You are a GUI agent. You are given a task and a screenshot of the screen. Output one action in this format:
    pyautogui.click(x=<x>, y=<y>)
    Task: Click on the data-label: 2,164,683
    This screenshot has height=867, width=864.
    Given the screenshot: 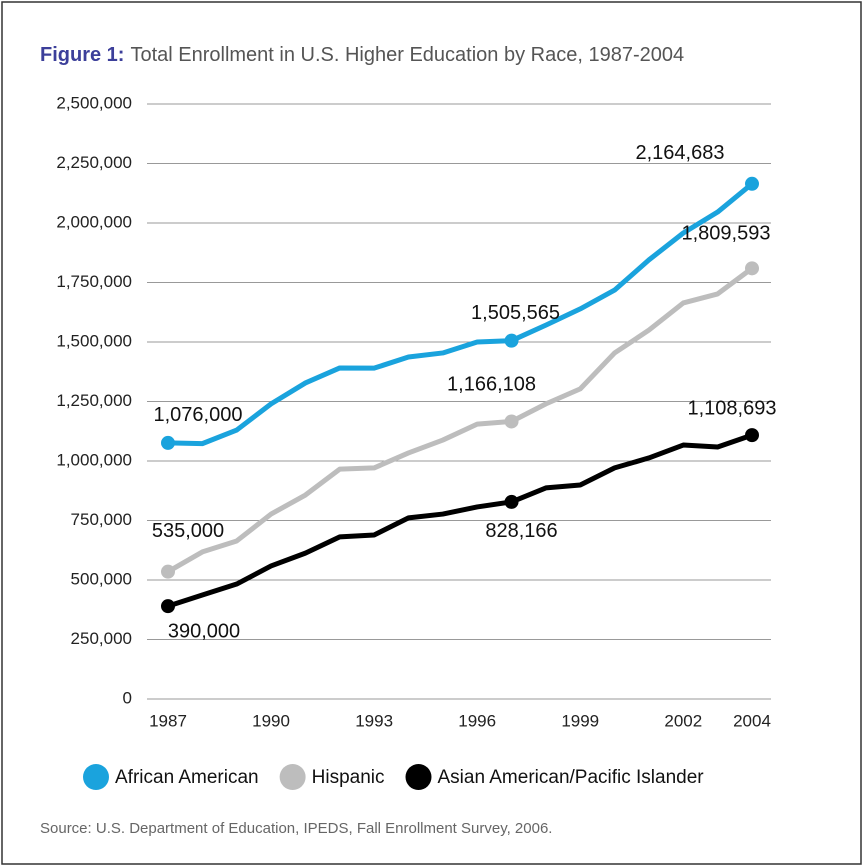 What is the action you would take?
    pyautogui.click(x=680, y=153)
    